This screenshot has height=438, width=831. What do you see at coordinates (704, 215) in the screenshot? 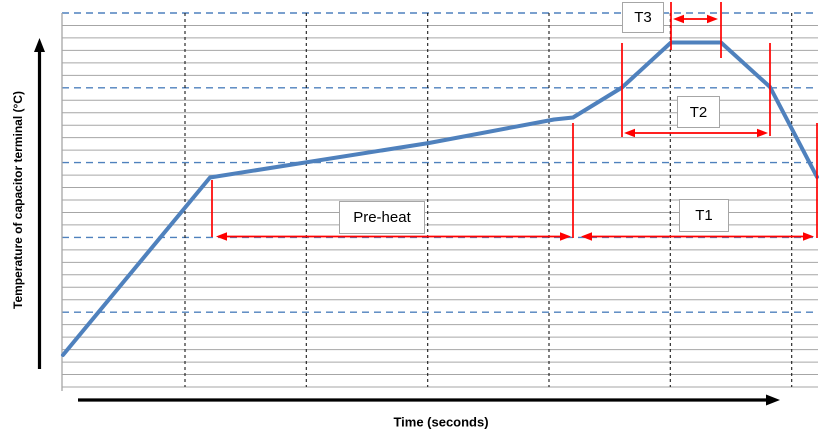
I see `t1-label-box: T1` at bounding box center [704, 215].